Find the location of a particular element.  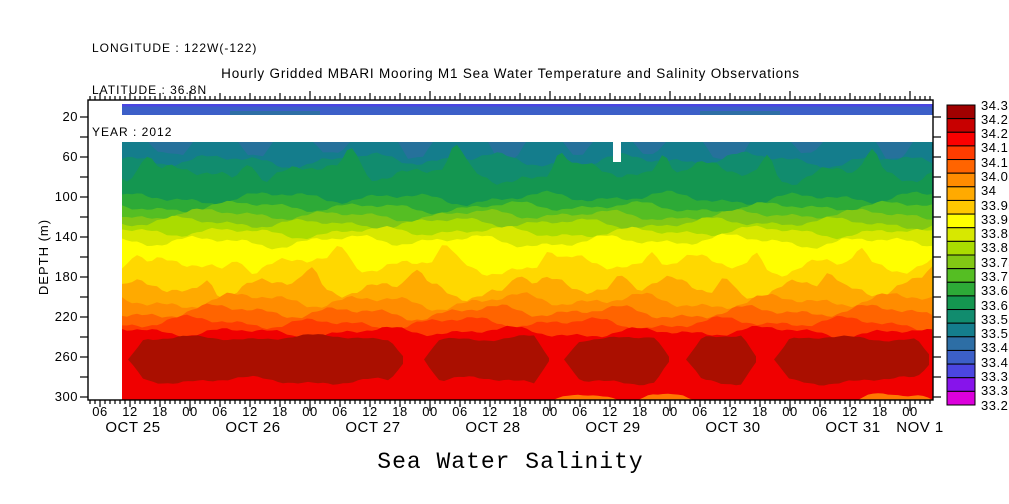

y-tick-label: 60 is located at coordinates (70, 156).